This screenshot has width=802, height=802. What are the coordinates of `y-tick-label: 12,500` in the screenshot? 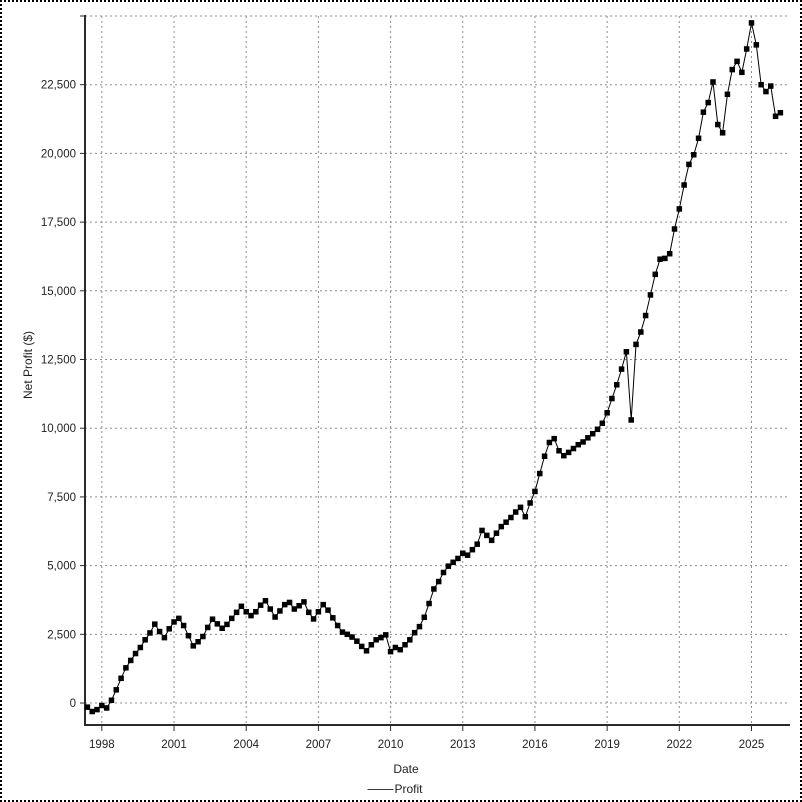 It's located at (58, 361).